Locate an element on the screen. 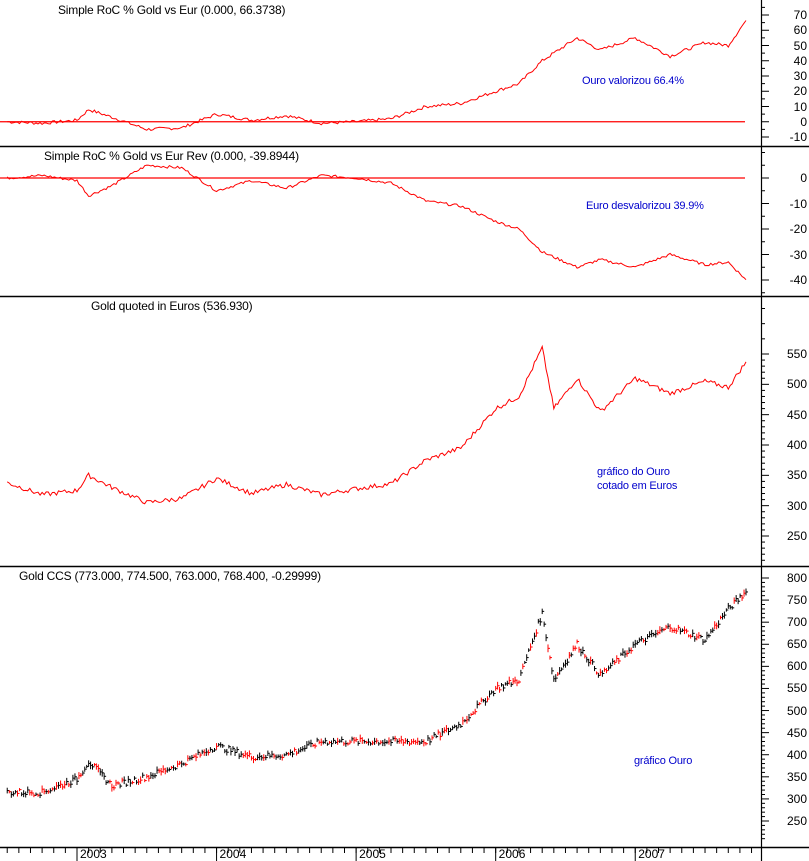 This screenshot has height=861, width=809. panel-1-annotation: Ouro valorizou 66.4% is located at coordinates (633, 81).